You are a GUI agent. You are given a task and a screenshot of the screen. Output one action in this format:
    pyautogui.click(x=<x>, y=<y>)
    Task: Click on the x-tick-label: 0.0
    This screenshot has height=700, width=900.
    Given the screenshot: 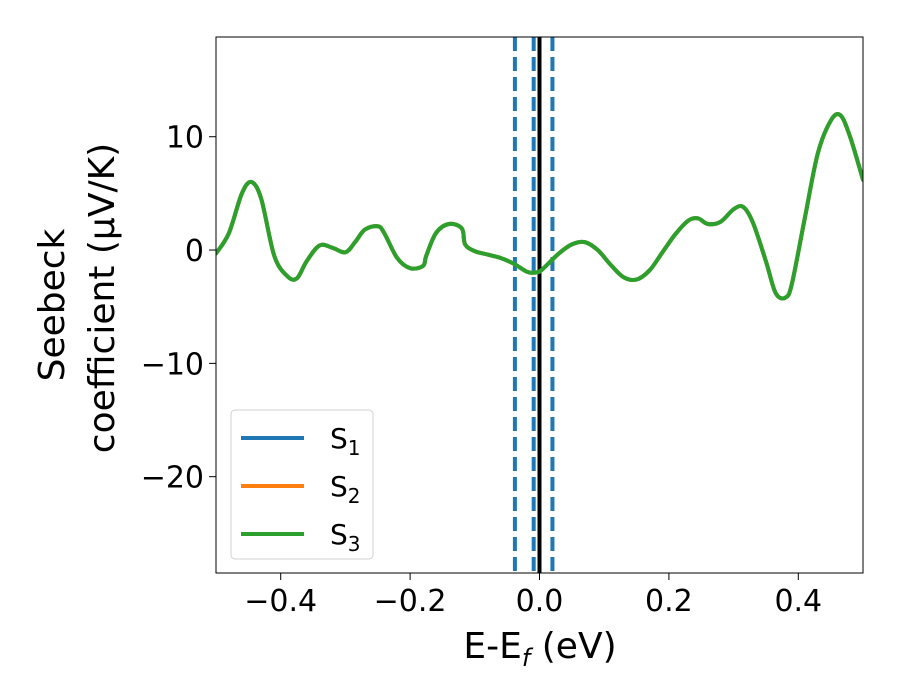 What is the action you would take?
    pyautogui.click(x=540, y=601)
    